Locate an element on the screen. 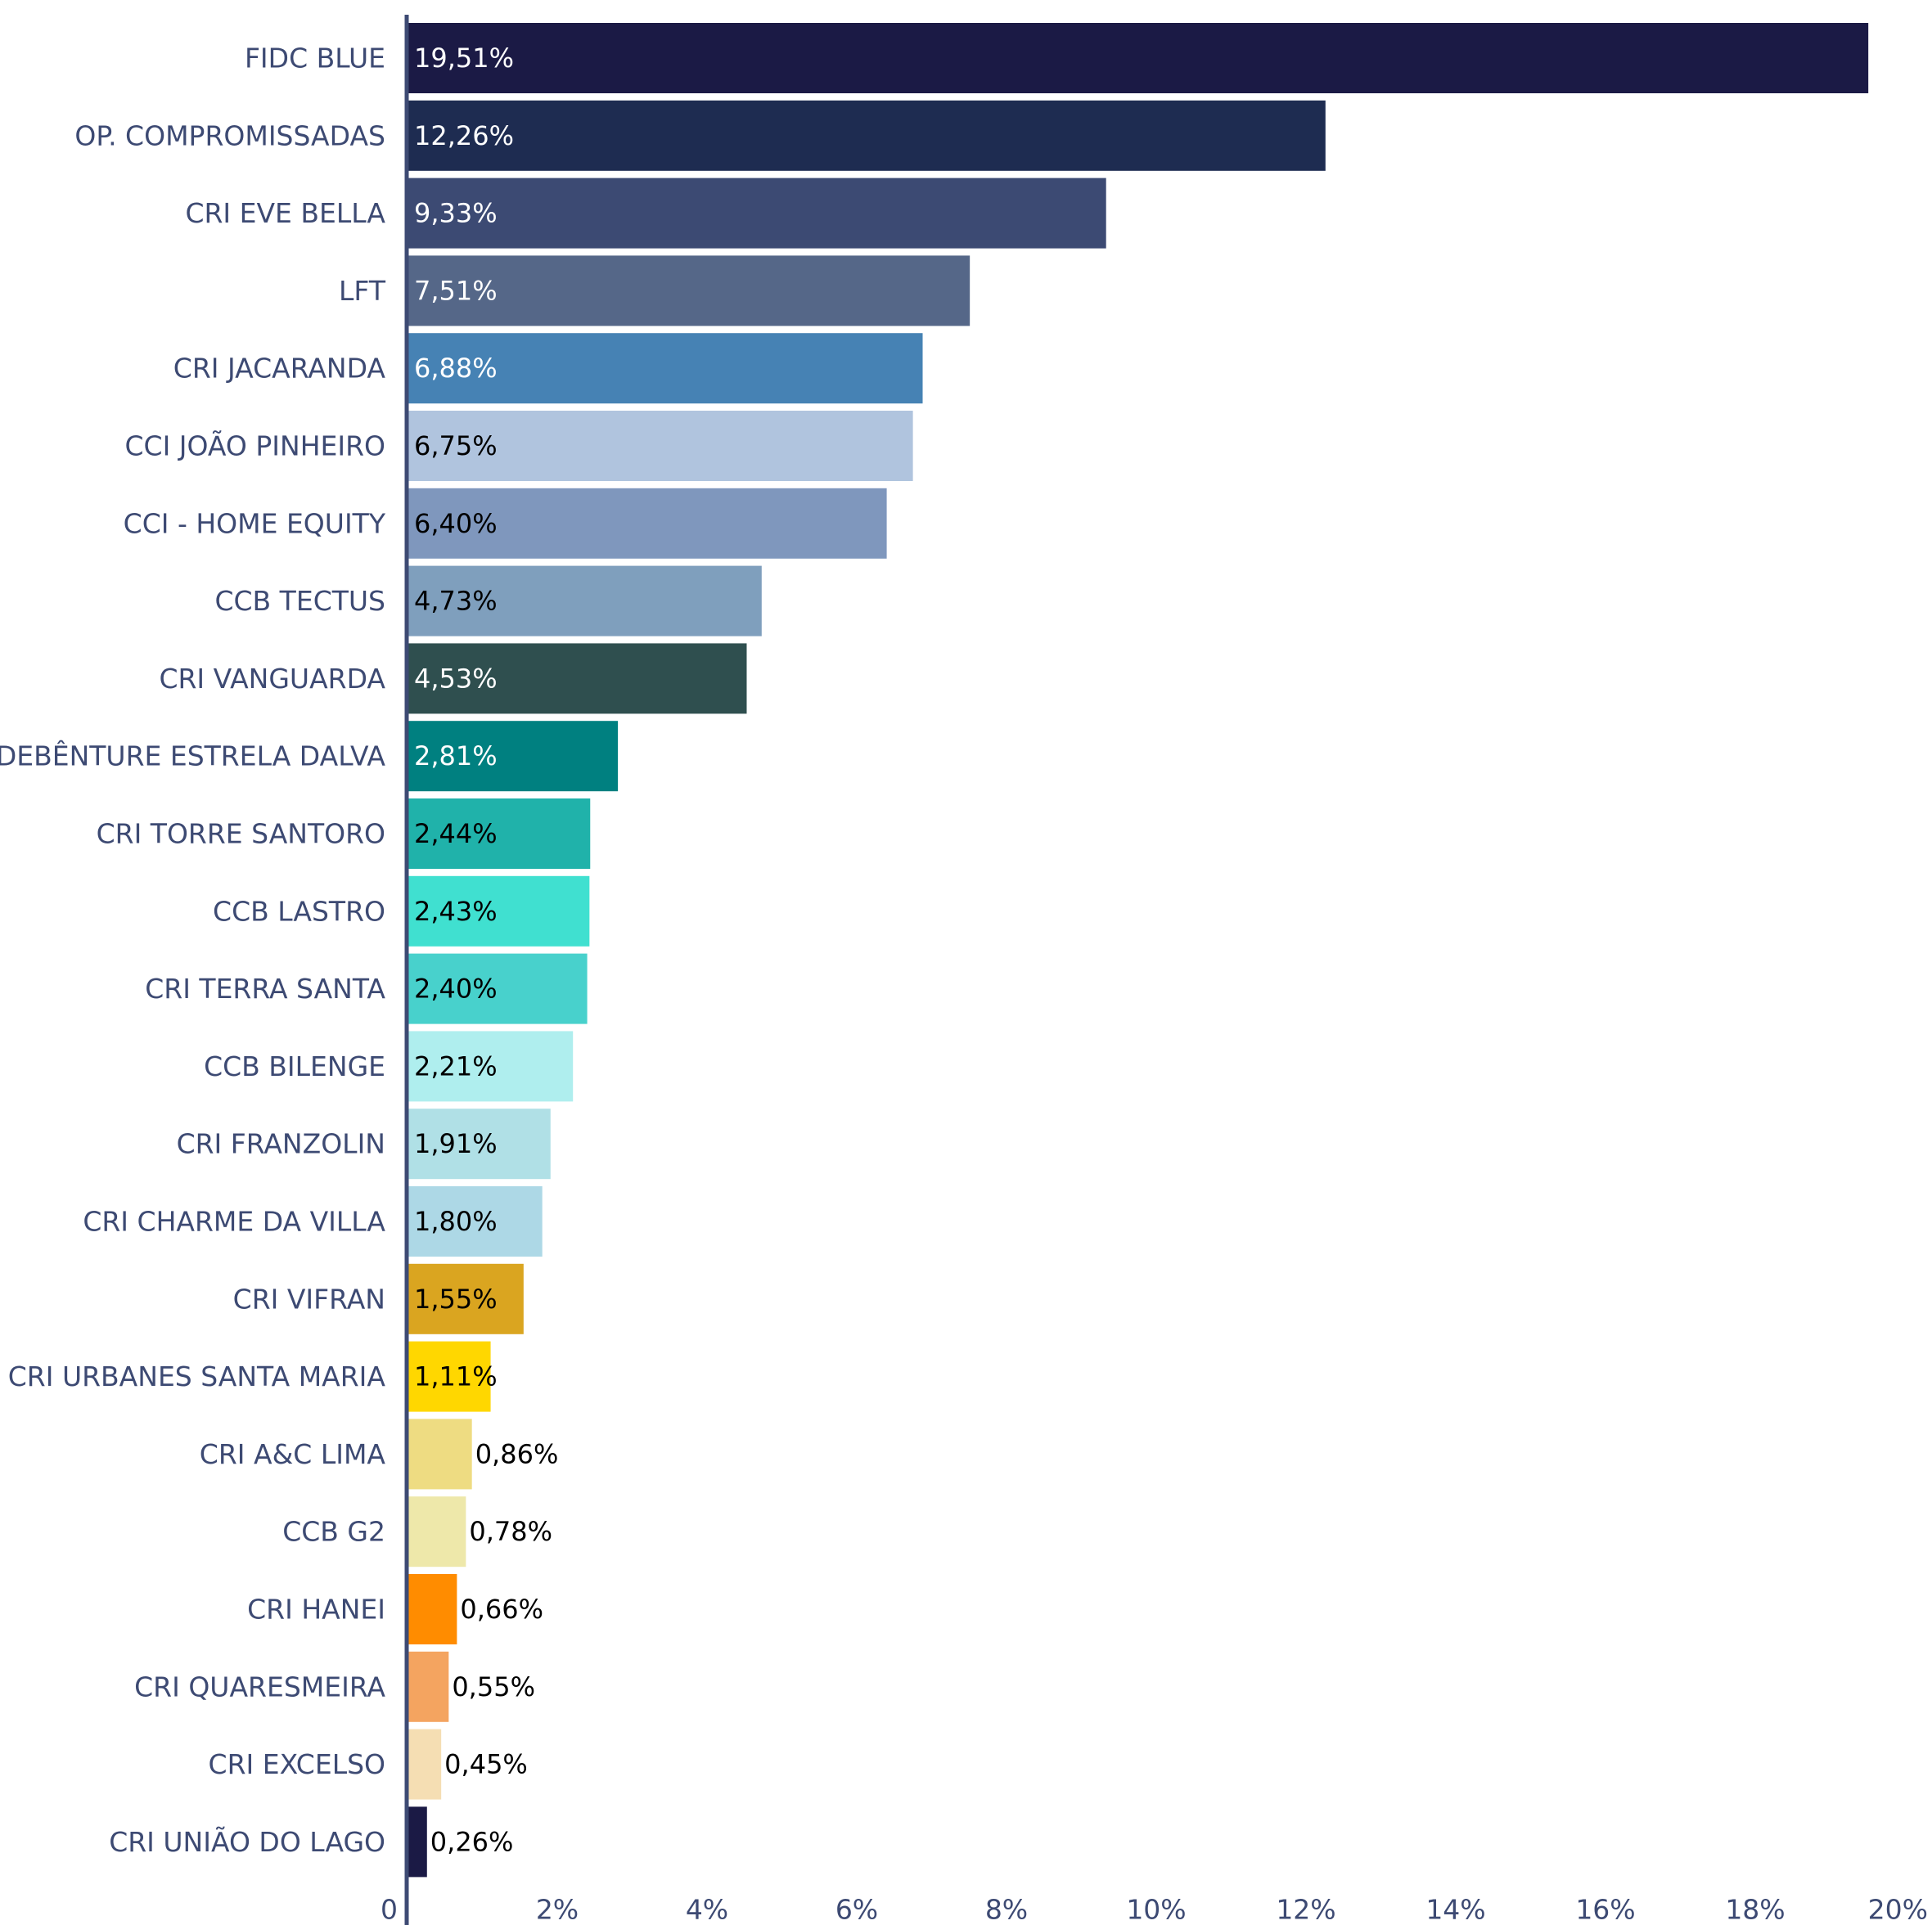  value-label-cri-hanei: 0,66% is located at coordinates (502, 1609).